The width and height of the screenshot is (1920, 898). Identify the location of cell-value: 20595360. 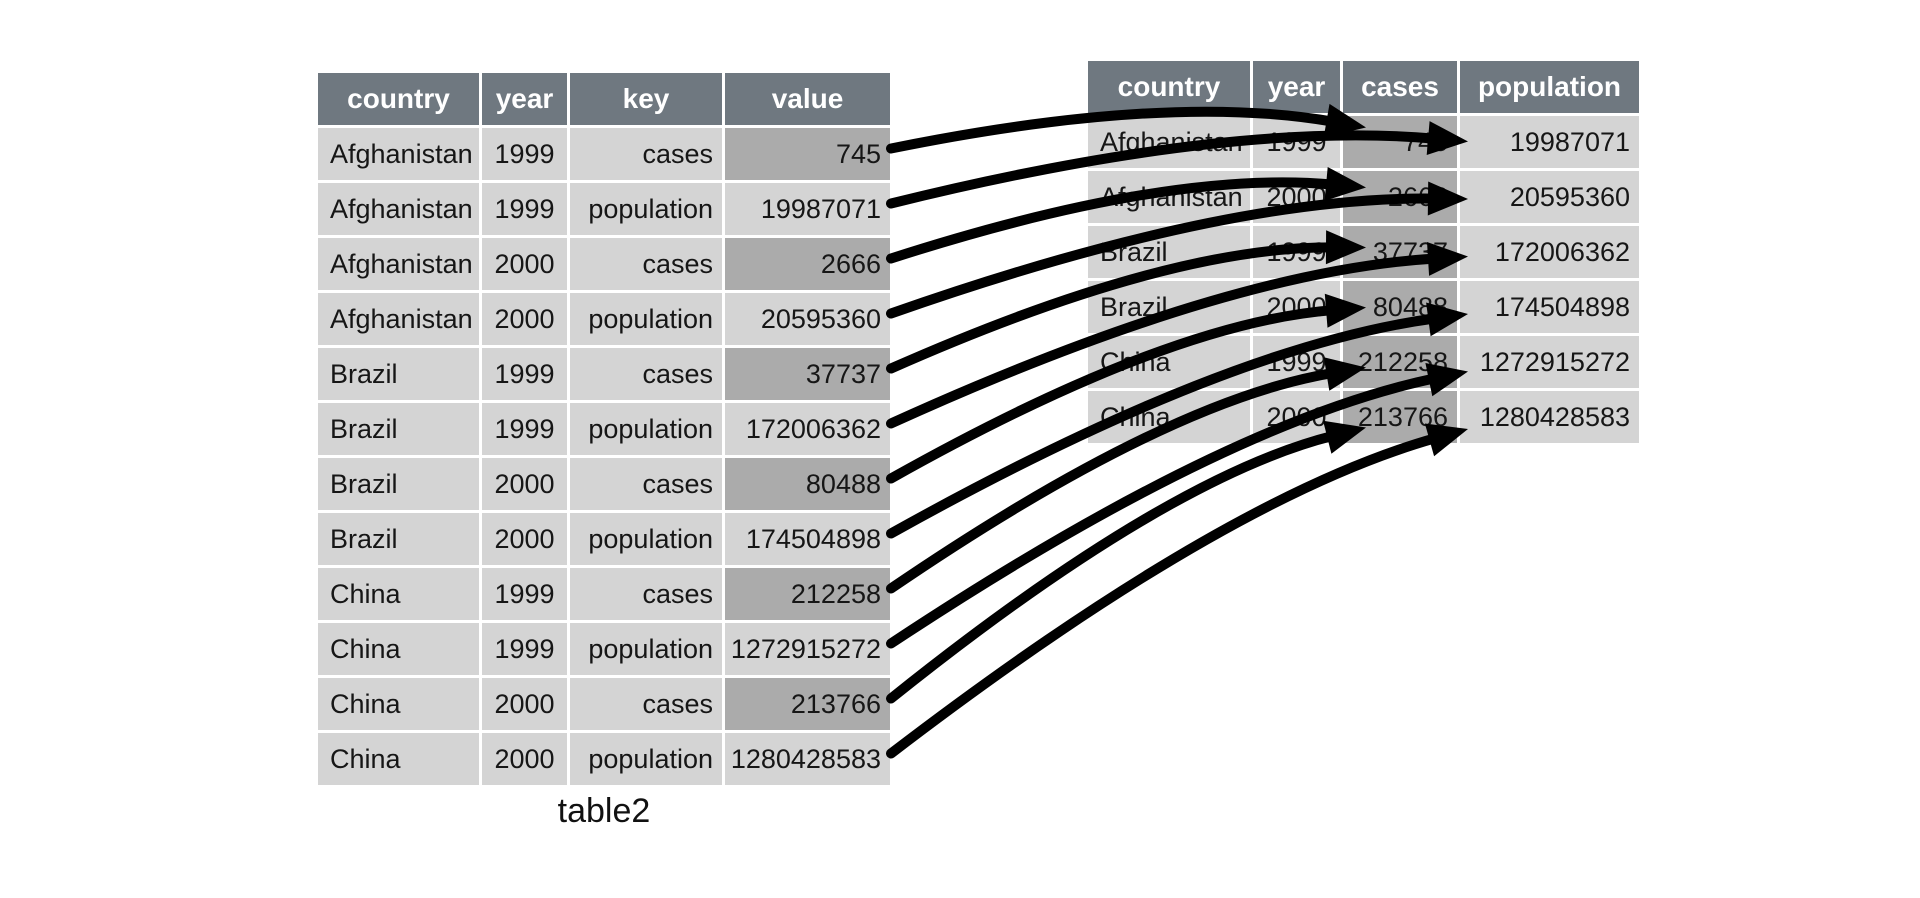
(807, 319).